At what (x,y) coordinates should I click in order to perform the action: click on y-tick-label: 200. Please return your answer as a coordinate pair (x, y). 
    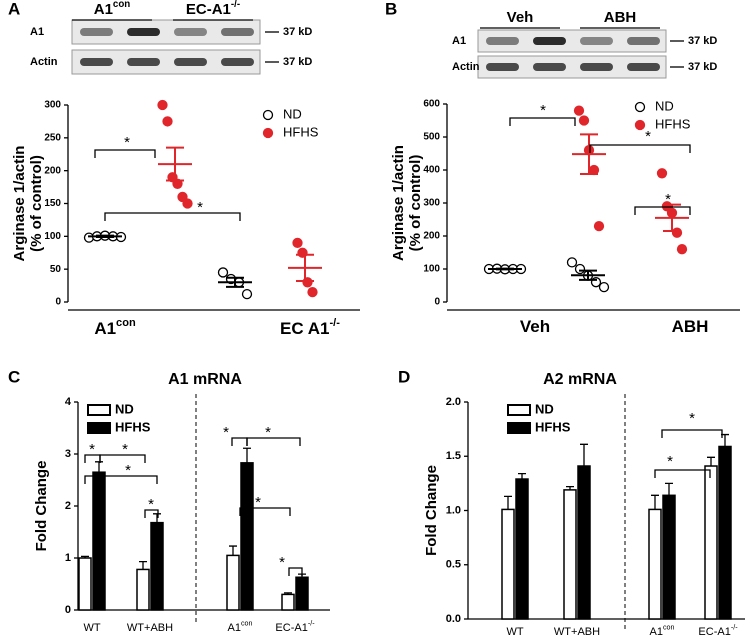
    Looking at the image, I should click on (431, 236).